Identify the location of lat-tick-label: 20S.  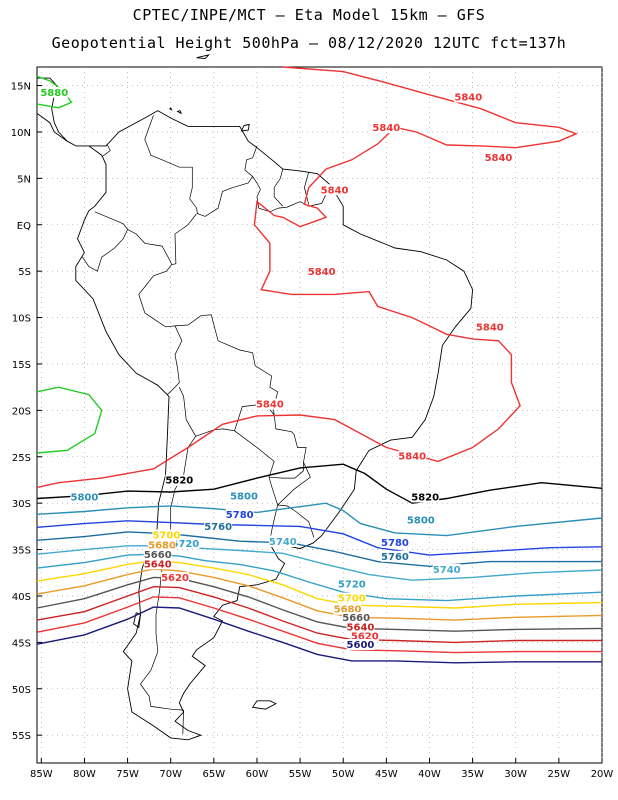
(21, 411).